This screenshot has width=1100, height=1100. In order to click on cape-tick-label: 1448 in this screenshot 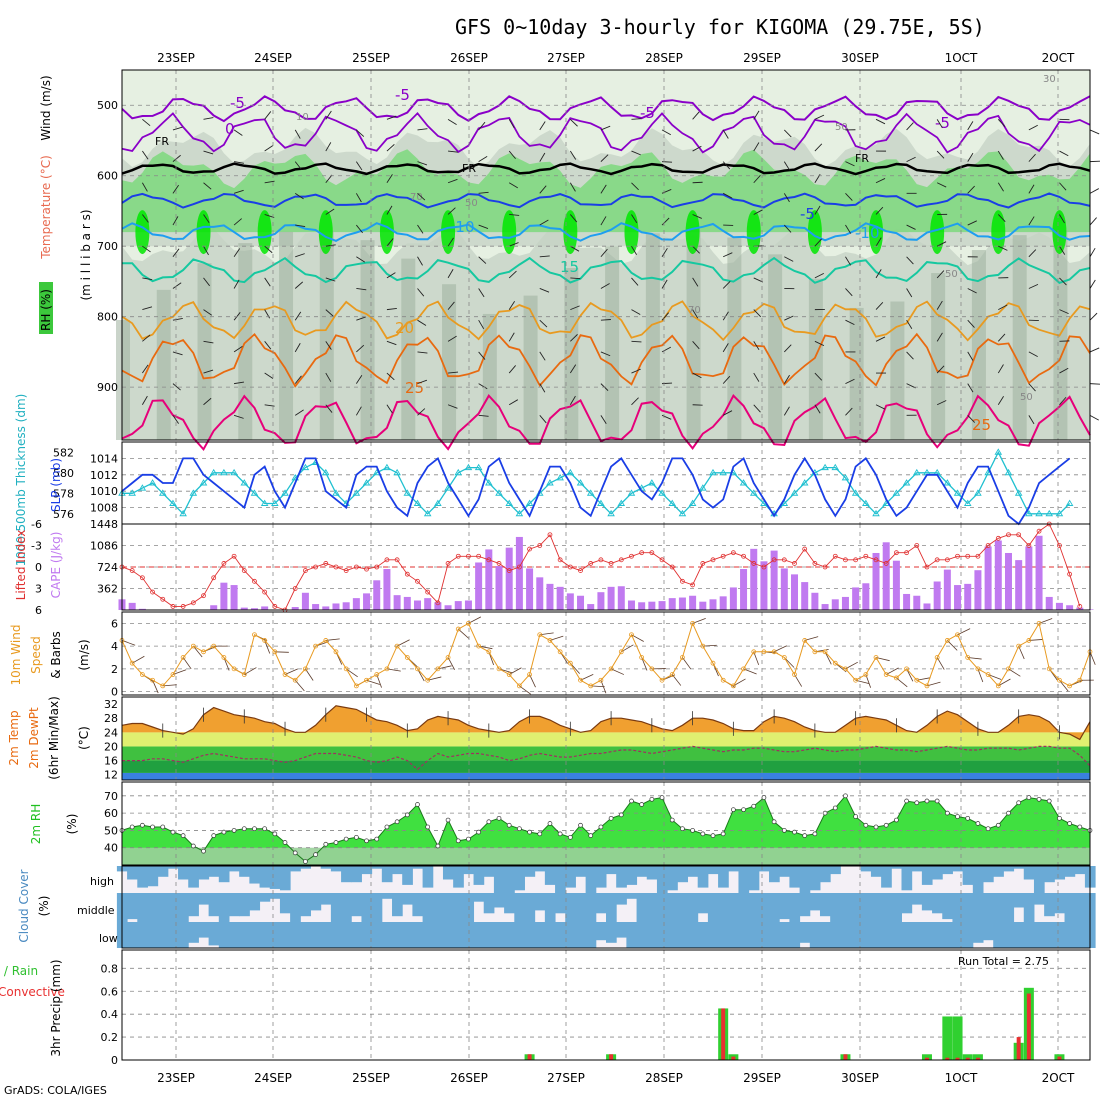, I will do `click(104, 524)`.